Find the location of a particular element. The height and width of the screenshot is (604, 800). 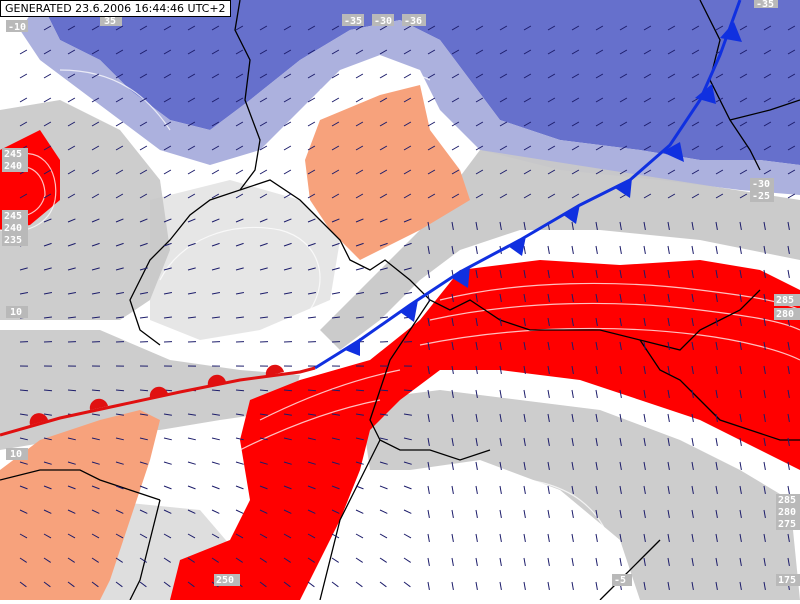

svg-text: -25 is located at coordinates (761, 196).